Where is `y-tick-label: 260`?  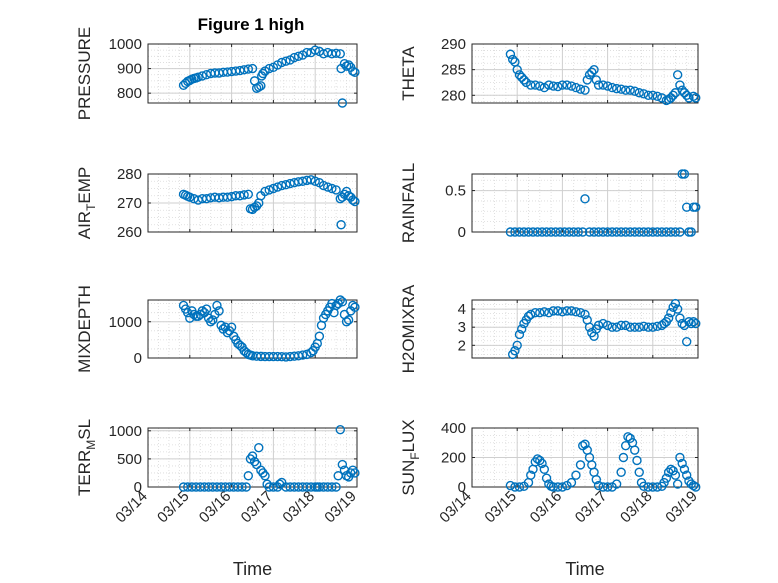
y-tick-label: 260 is located at coordinates (129, 232).